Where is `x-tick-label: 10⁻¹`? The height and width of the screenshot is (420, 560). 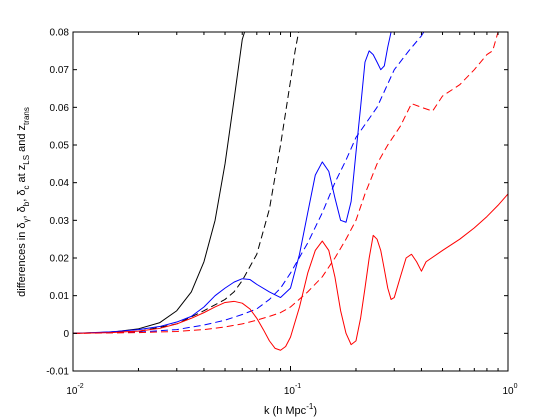
x-tick-label: 10⁻¹ is located at coordinates (292, 390).